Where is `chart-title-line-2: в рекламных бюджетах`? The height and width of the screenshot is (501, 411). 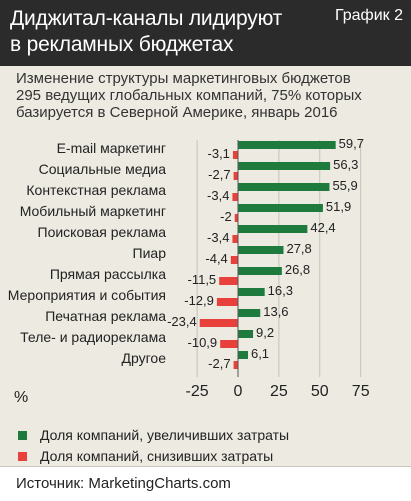
chart-title-line-2: в рекламных бюджетах is located at coordinates (122, 44).